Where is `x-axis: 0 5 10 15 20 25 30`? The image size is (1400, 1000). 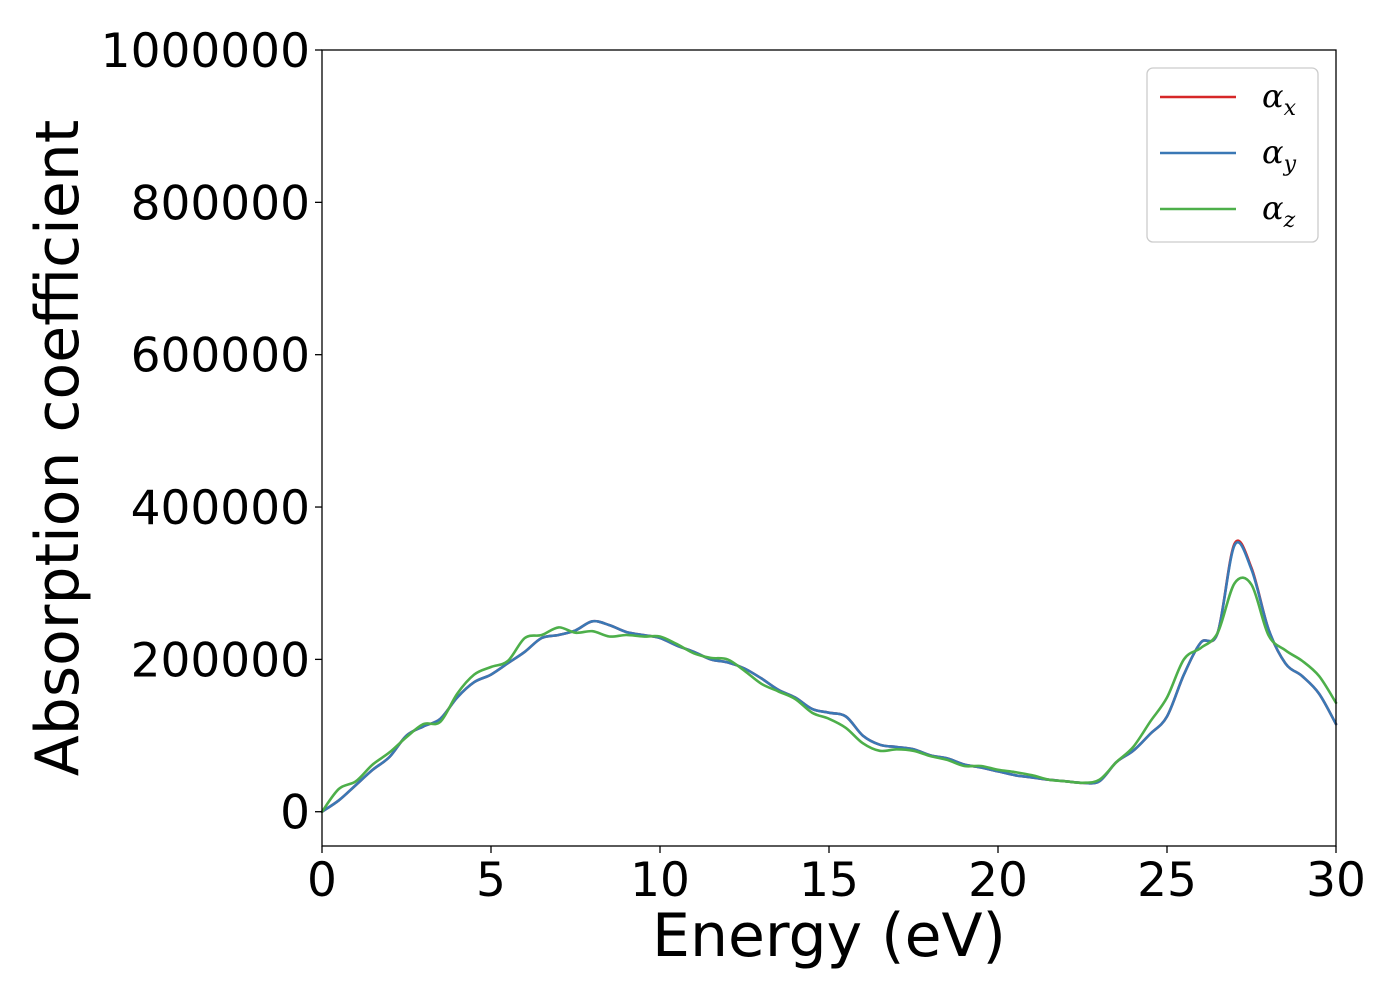
x-axis: 0 5 10 15 20 25 30 is located at coordinates (836, 877).